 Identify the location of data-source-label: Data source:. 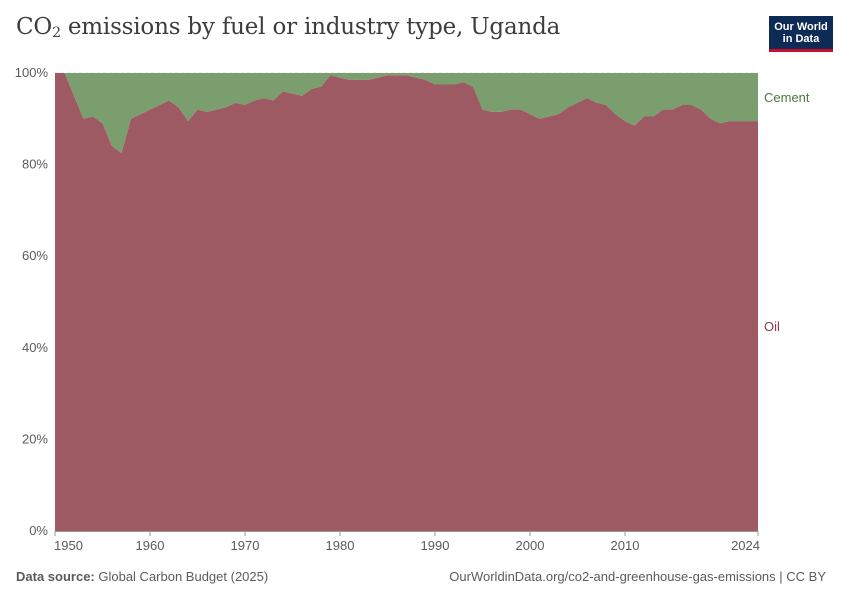
(55, 576).